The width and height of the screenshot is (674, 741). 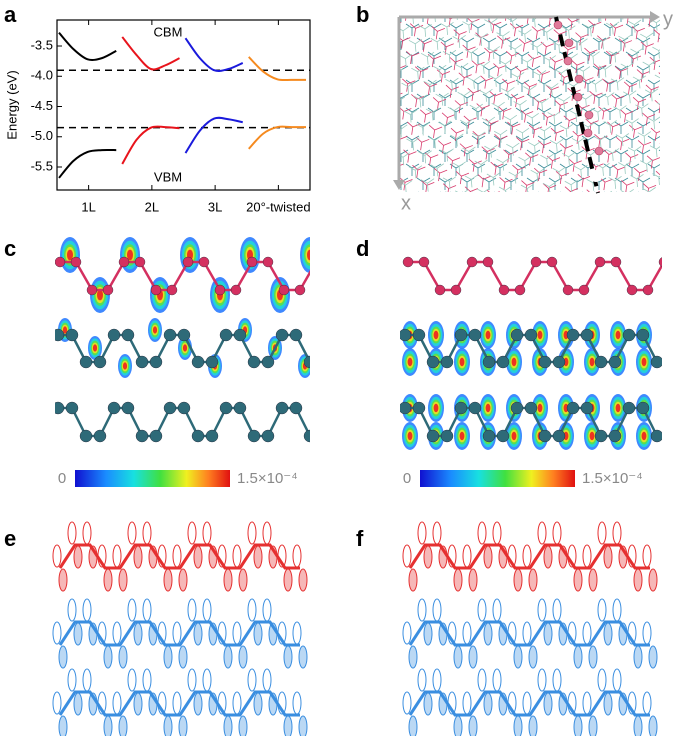 I want to click on y-axis-title: Energy (eV), so click(x=11, y=104).